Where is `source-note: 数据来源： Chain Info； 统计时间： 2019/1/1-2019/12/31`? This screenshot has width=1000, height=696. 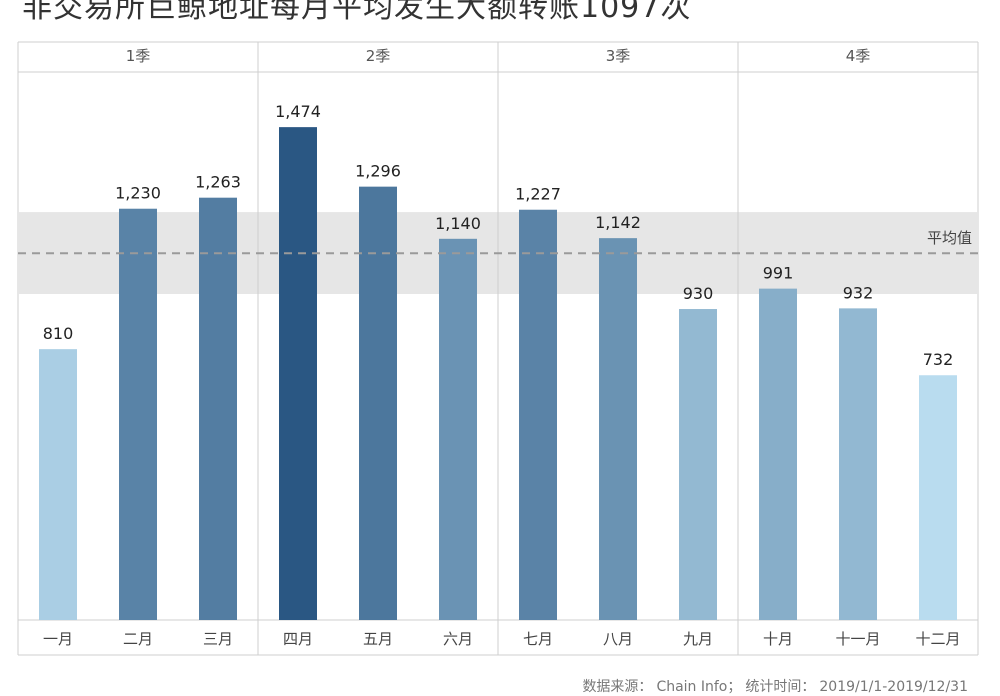 source-note: 数据来源： Chain Info； 统计时间： 2019/1/1-2019/12/31 is located at coordinates (777, 686).